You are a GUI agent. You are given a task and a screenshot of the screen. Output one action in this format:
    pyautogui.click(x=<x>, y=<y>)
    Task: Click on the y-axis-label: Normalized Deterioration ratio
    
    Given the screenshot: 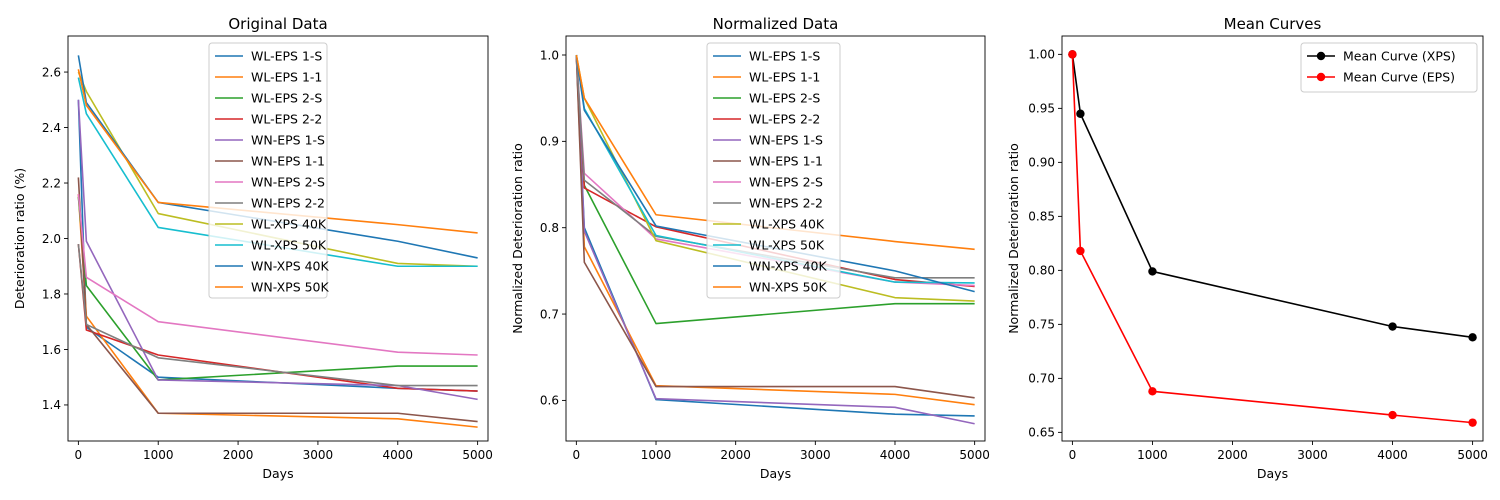 What is the action you would take?
    pyautogui.click(x=517, y=238)
    